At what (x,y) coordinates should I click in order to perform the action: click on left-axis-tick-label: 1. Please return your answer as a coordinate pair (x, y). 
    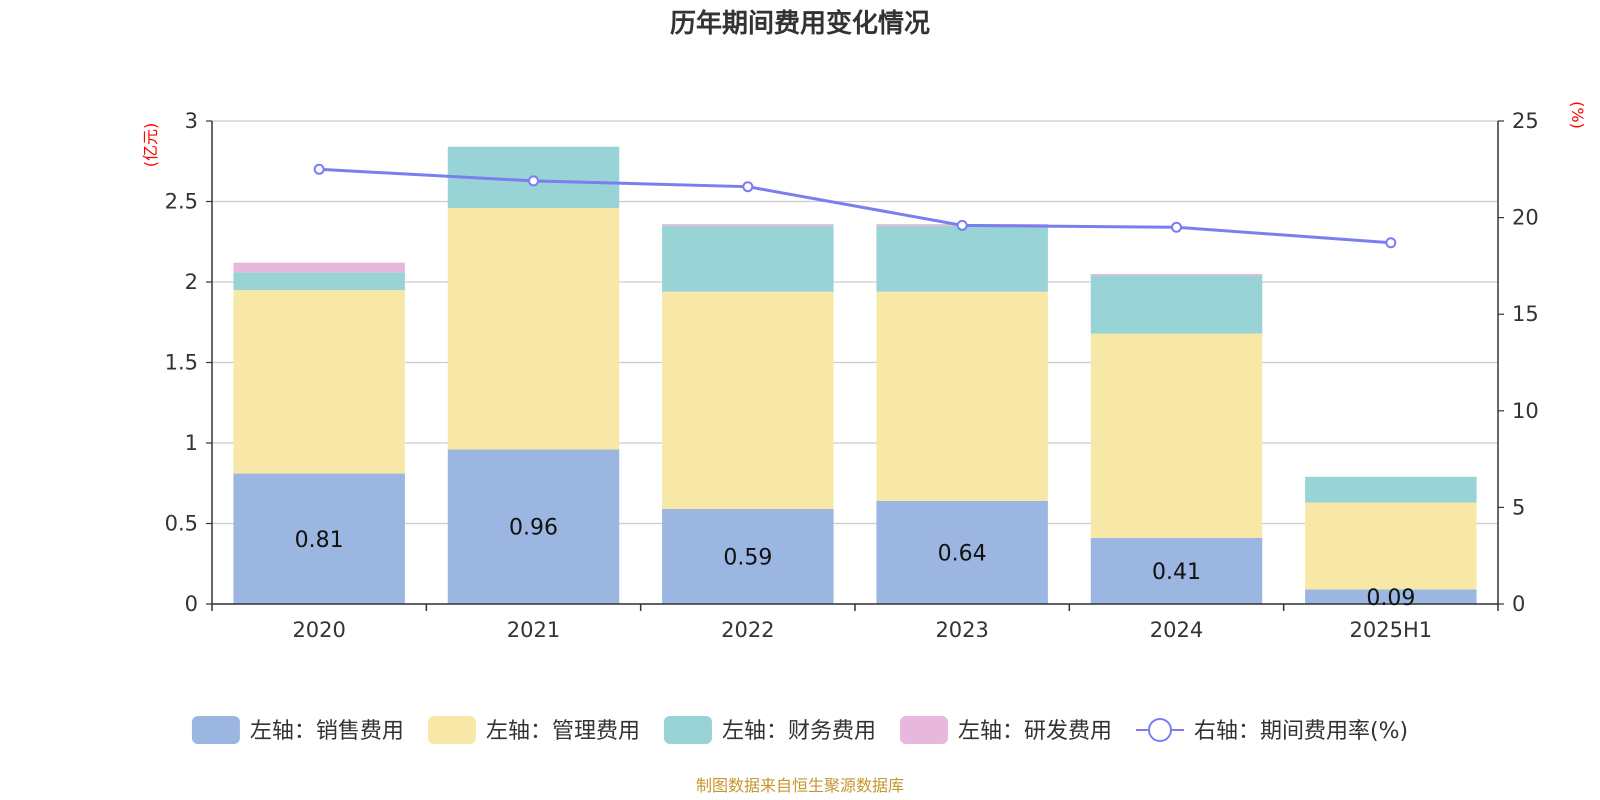
    Looking at the image, I should click on (191, 443).